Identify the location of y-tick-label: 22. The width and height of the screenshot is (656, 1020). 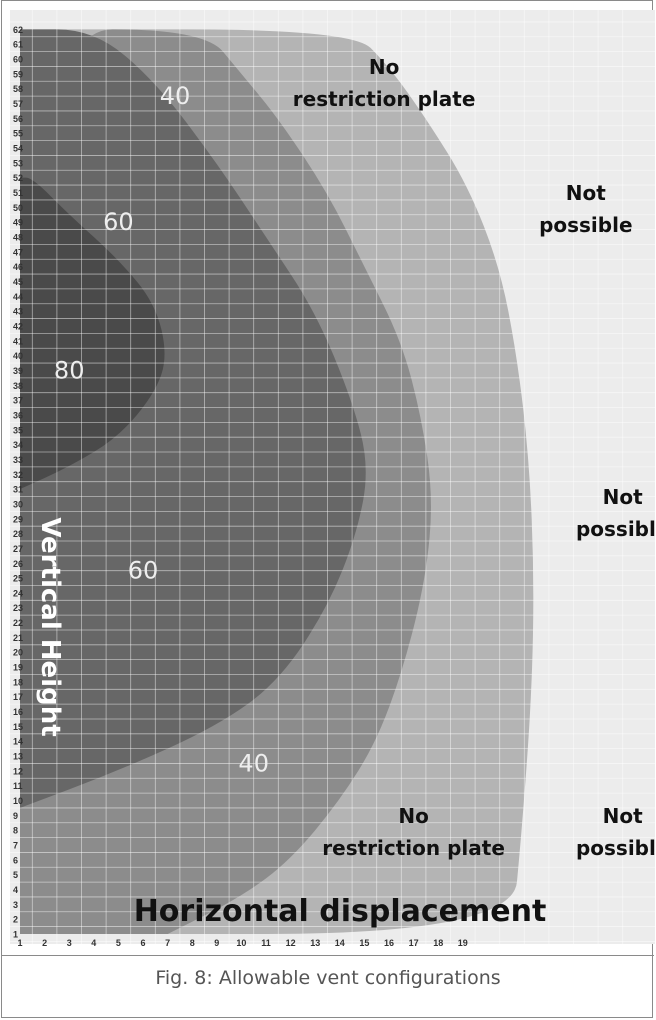
(18, 623).